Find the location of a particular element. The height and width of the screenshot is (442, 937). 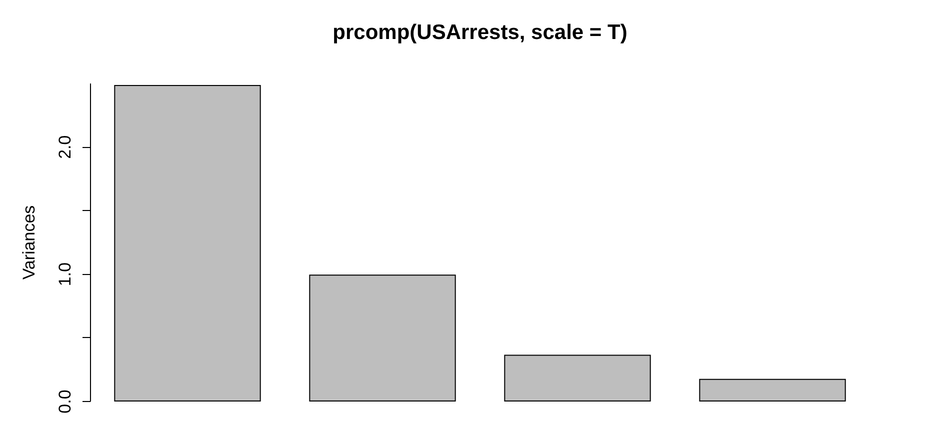

chart-title: prcomp(USArrests, scale = T) is located at coordinates (480, 32).